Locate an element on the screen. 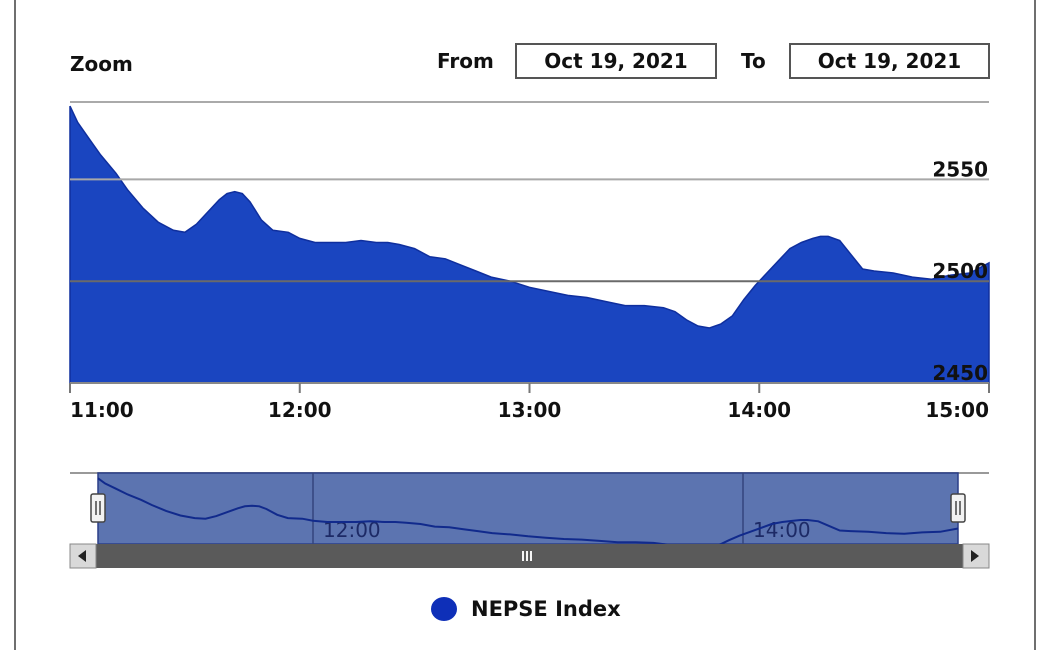 The height and width of the screenshot is (650, 1050). x-tick-label-13:00: 13:00 is located at coordinates (530, 410).